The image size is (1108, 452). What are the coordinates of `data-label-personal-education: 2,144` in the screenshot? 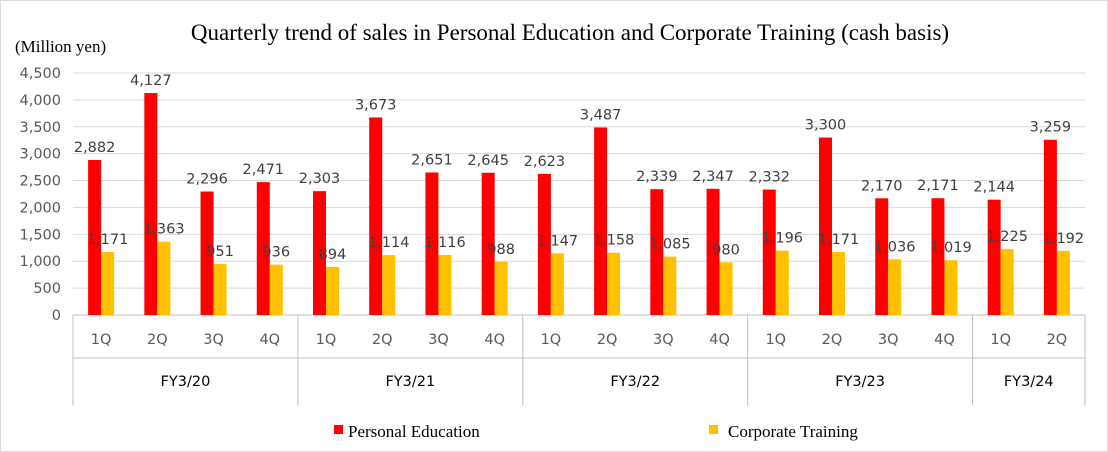 It's located at (994, 188).